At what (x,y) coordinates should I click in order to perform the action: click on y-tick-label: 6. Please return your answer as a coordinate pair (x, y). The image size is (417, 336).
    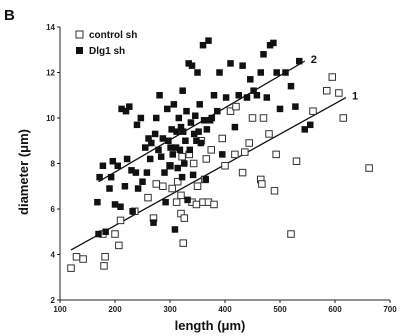
    Looking at the image, I should click on (53, 209).